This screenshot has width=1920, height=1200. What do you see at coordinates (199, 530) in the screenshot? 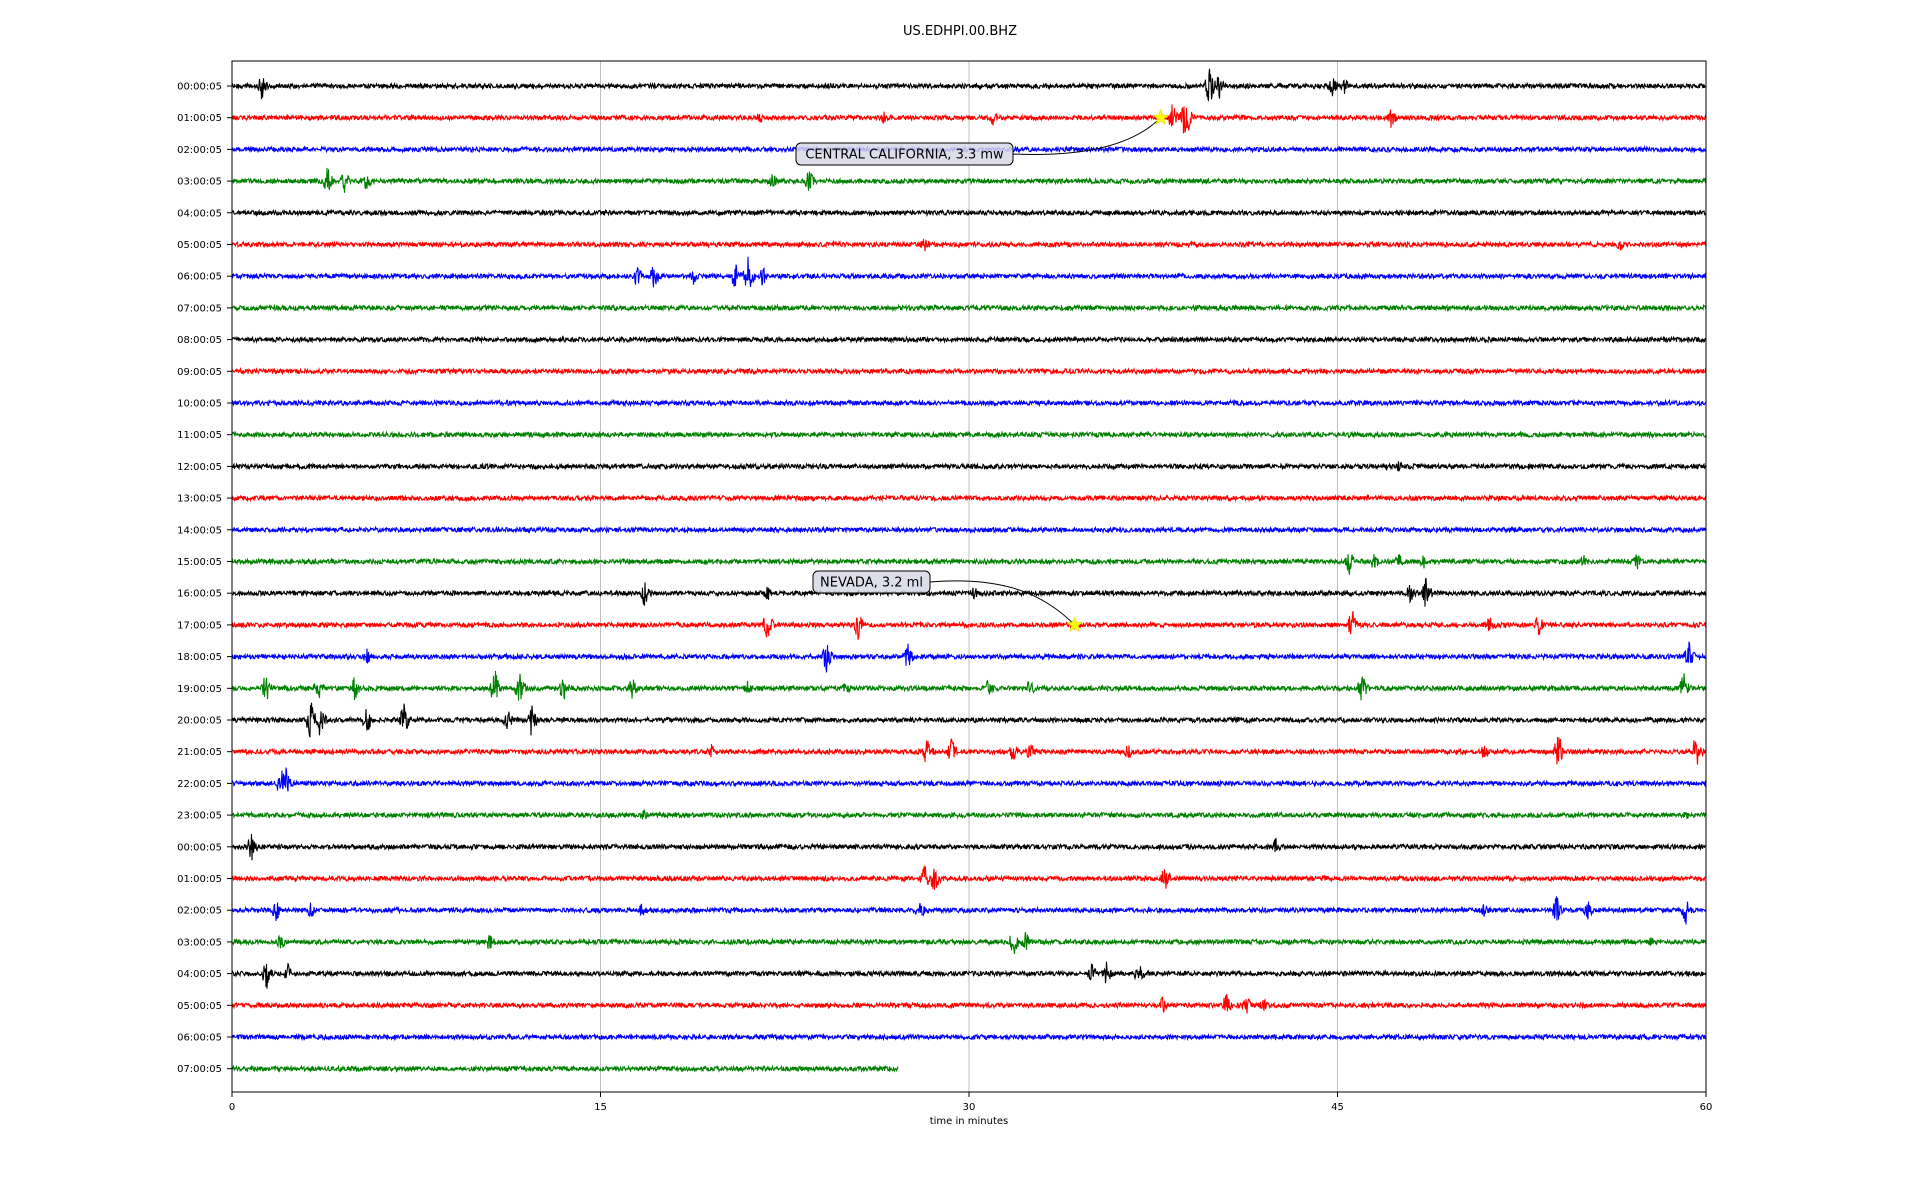
I see `y-tick-label: 14:00:05` at bounding box center [199, 530].